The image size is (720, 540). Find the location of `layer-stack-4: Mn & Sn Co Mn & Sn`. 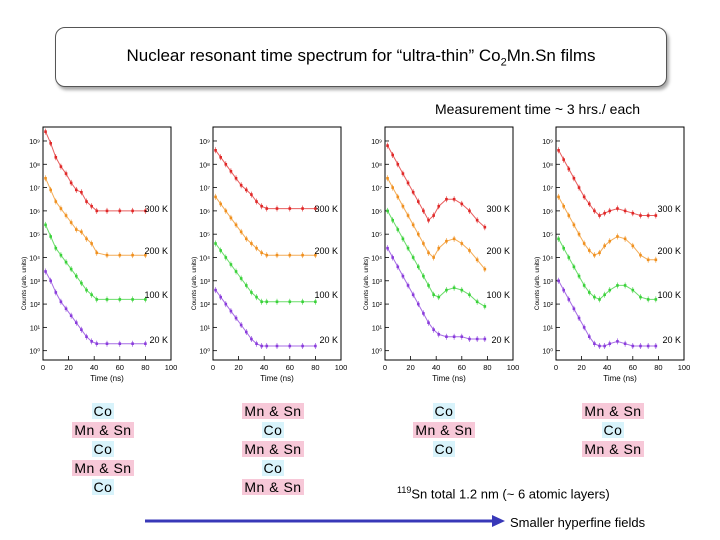

layer-stack-4: Mn & Sn Co Mn & Sn is located at coordinates (613, 430).